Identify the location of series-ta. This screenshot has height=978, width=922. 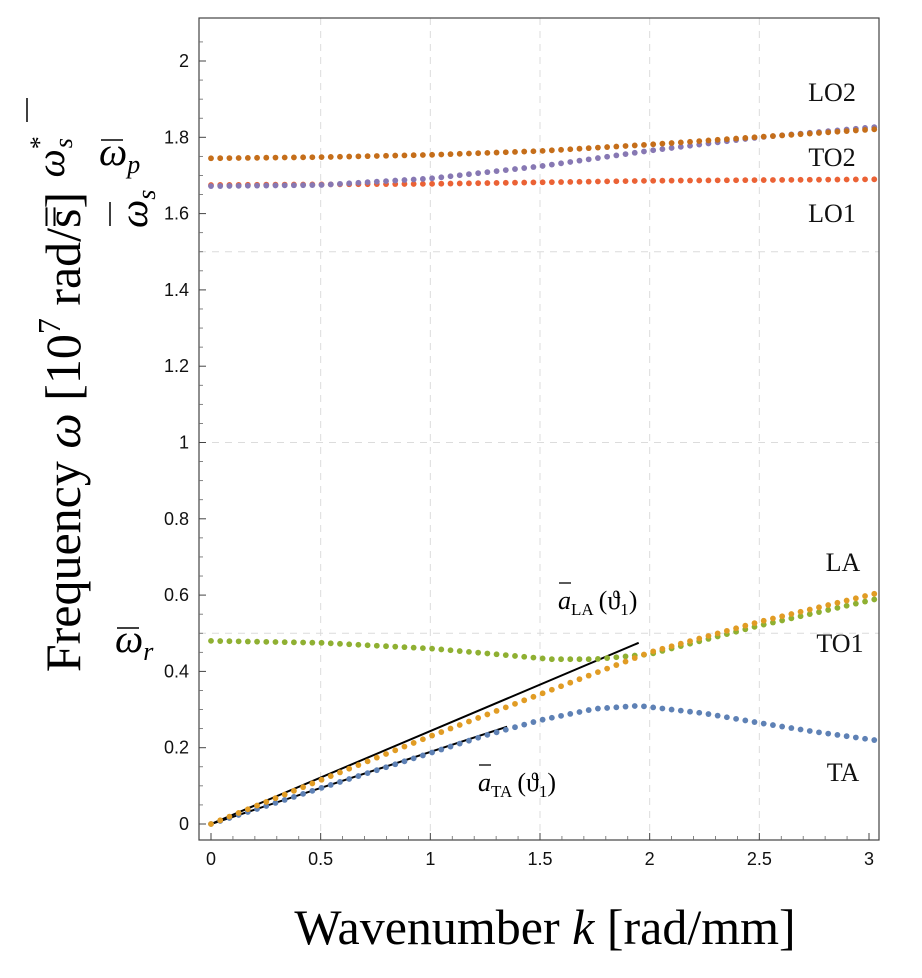
(543, 765).